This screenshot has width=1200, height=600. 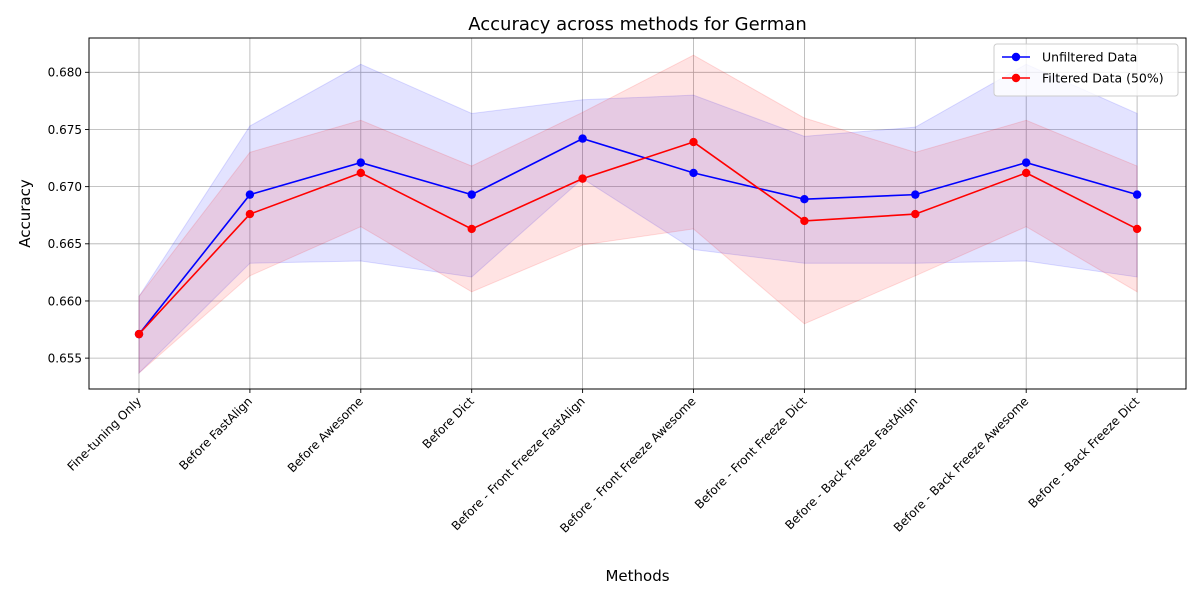 What do you see at coordinates (1089, 57) in the screenshot?
I see `legend-label: Unfiltered Data` at bounding box center [1089, 57].